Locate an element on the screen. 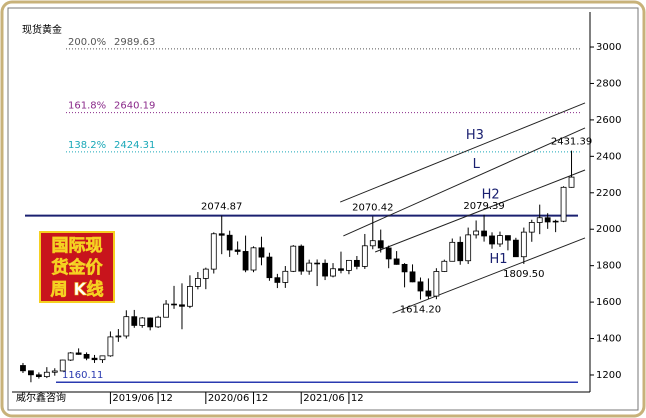 This screenshot has height=418, width=646. chart-title: 现货黄金 is located at coordinates (42, 29).